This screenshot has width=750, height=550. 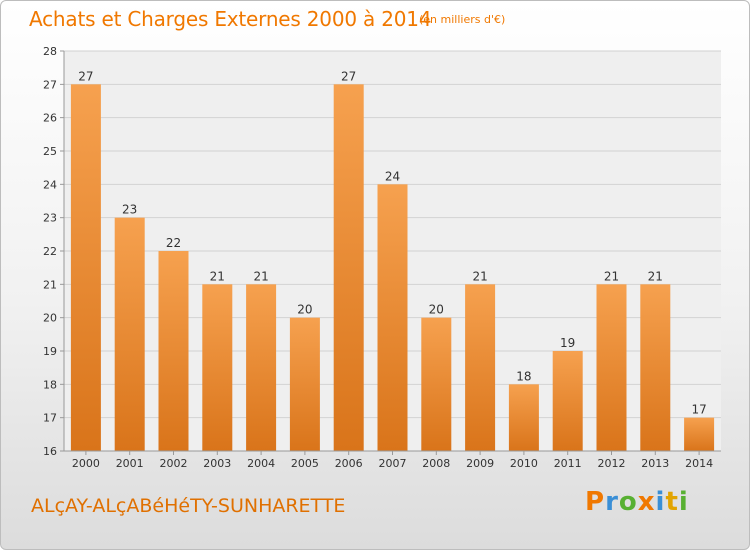 I want to click on x-tick-label: 2007, so click(x=393, y=463).